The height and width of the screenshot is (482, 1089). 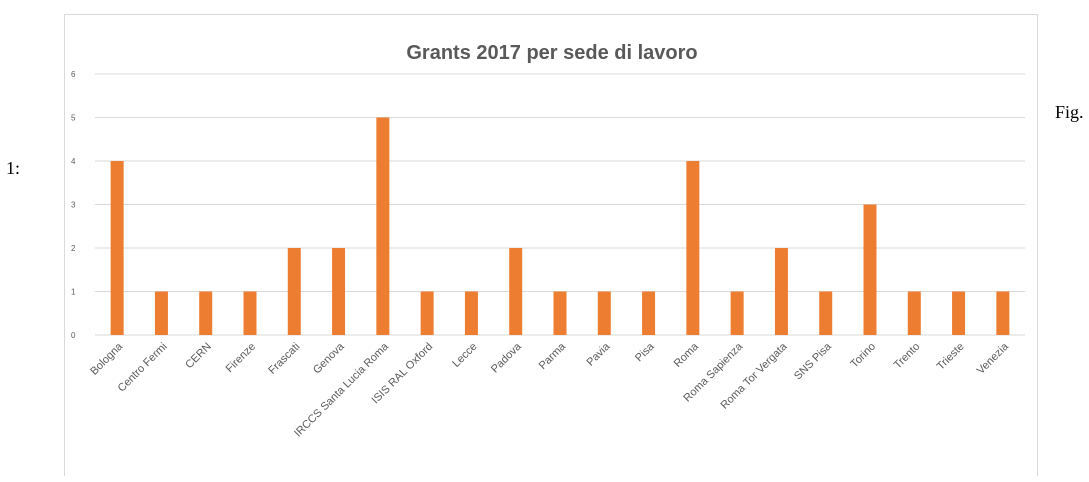 I want to click on y-tick-label: 4, so click(x=73, y=161).